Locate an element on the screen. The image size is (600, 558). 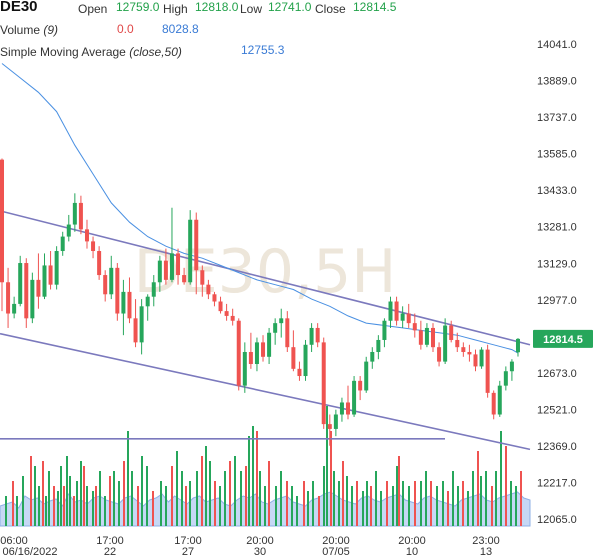
last-price-label: 12814.5 is located at coordinates (563, 340).